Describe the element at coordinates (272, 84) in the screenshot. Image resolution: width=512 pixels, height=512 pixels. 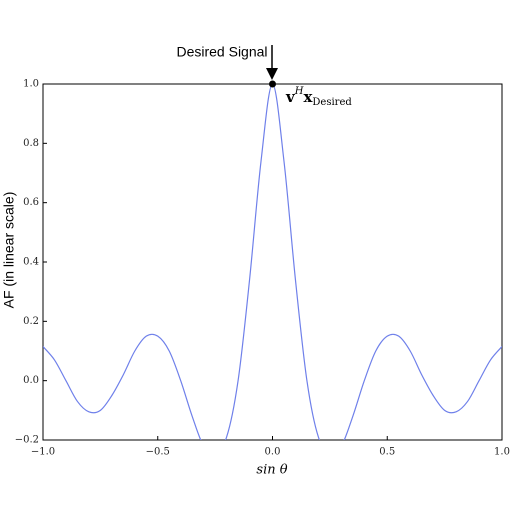
I see `annotation-point` at that location.